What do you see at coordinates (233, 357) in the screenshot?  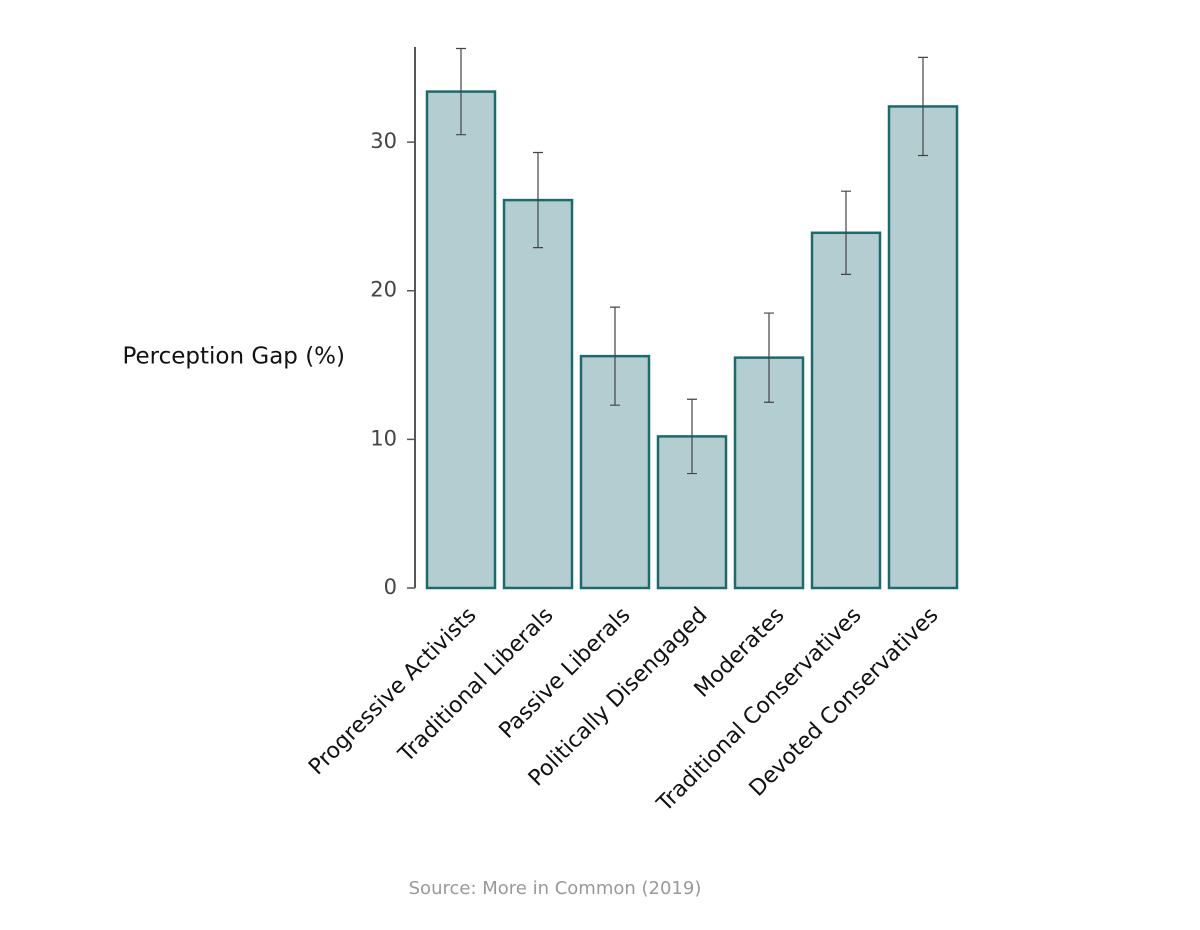 I see `y-axis-label: Perception Gap (%)` at bounding box center [233, 357].